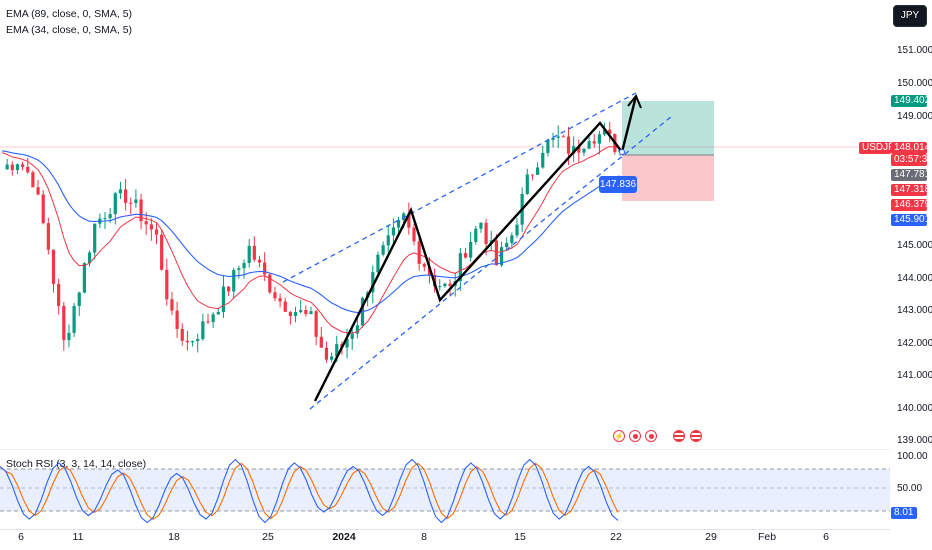  What do you see at coordinates (618, 184) in the screenshot?
I see `entry-price-label: 147.836` at bounding box center [618, 184].